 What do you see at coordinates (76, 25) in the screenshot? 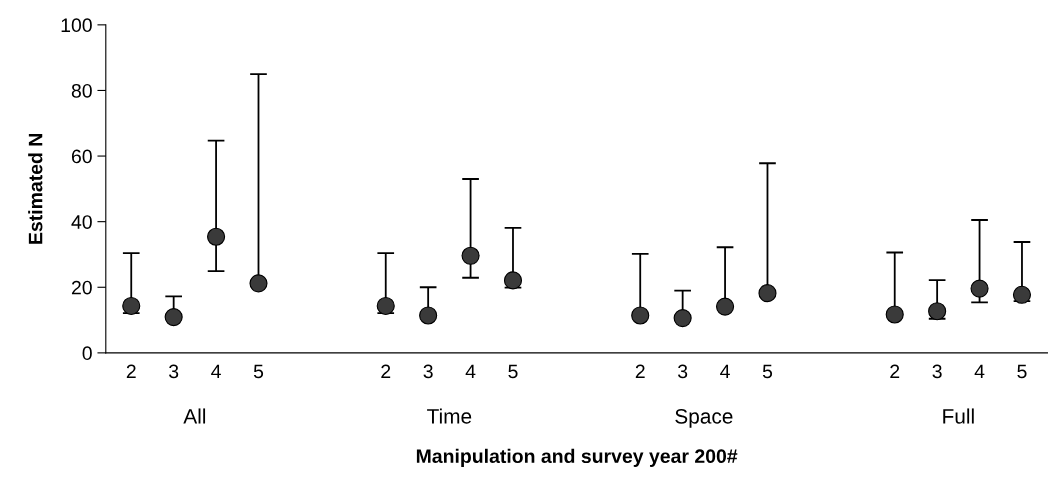
I see `y-tick-label: 100` at bounding box center [76, 25].